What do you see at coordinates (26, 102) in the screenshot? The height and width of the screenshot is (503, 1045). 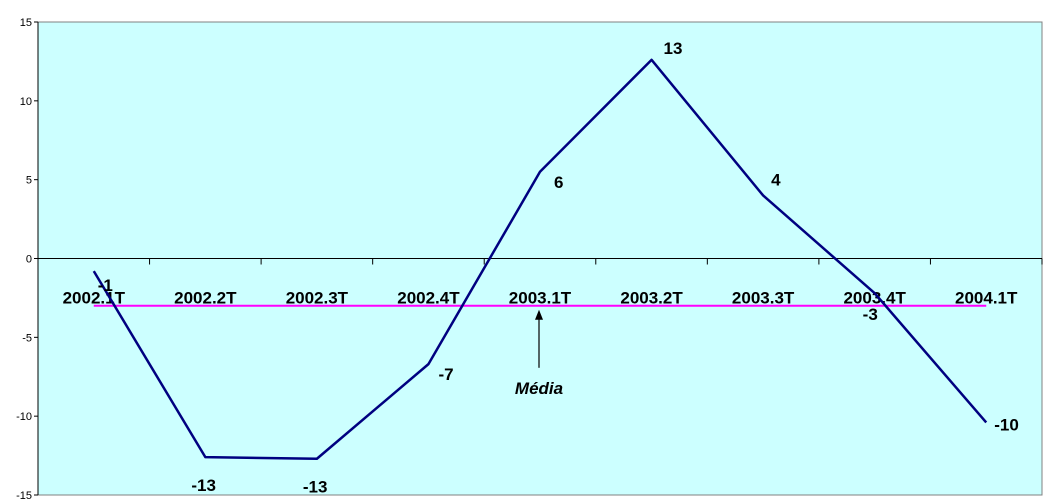 I see `y-tick-label: 10` at bounding box center [26, 102].